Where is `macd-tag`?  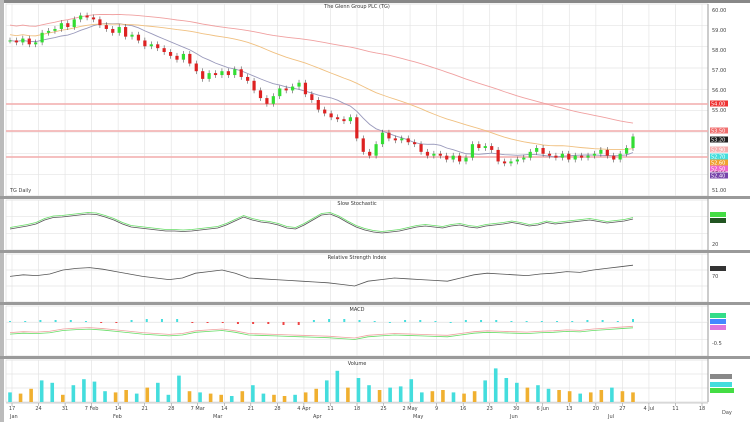 macd-tag is located at coordinates (718, 321).